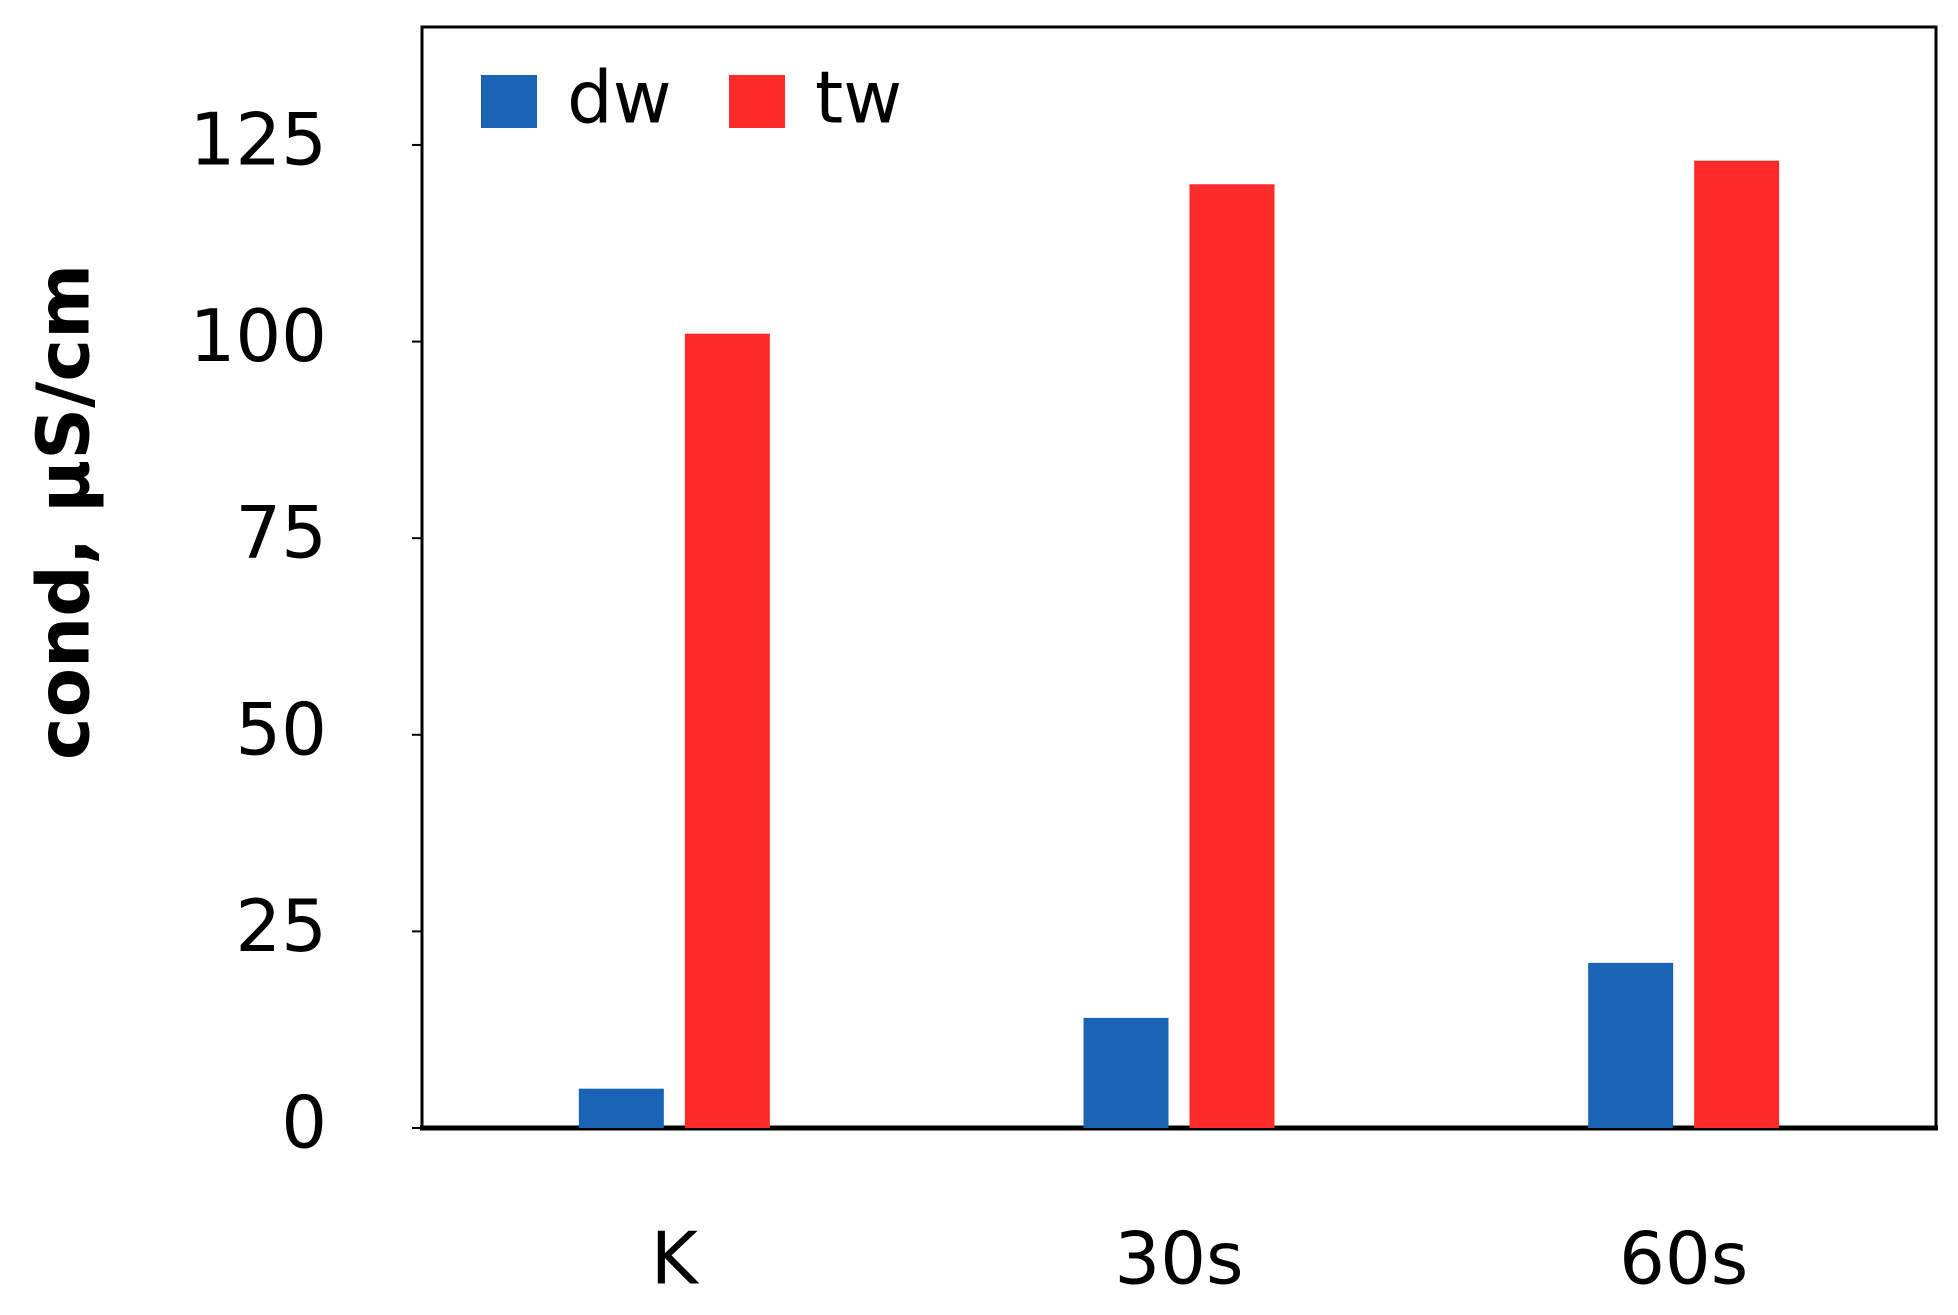 The height and width of the screenshot is (1315, 1958). Describe the element at coordinates (675, 1259) in the screenshot. I see `x-tick-label: K` at that location.